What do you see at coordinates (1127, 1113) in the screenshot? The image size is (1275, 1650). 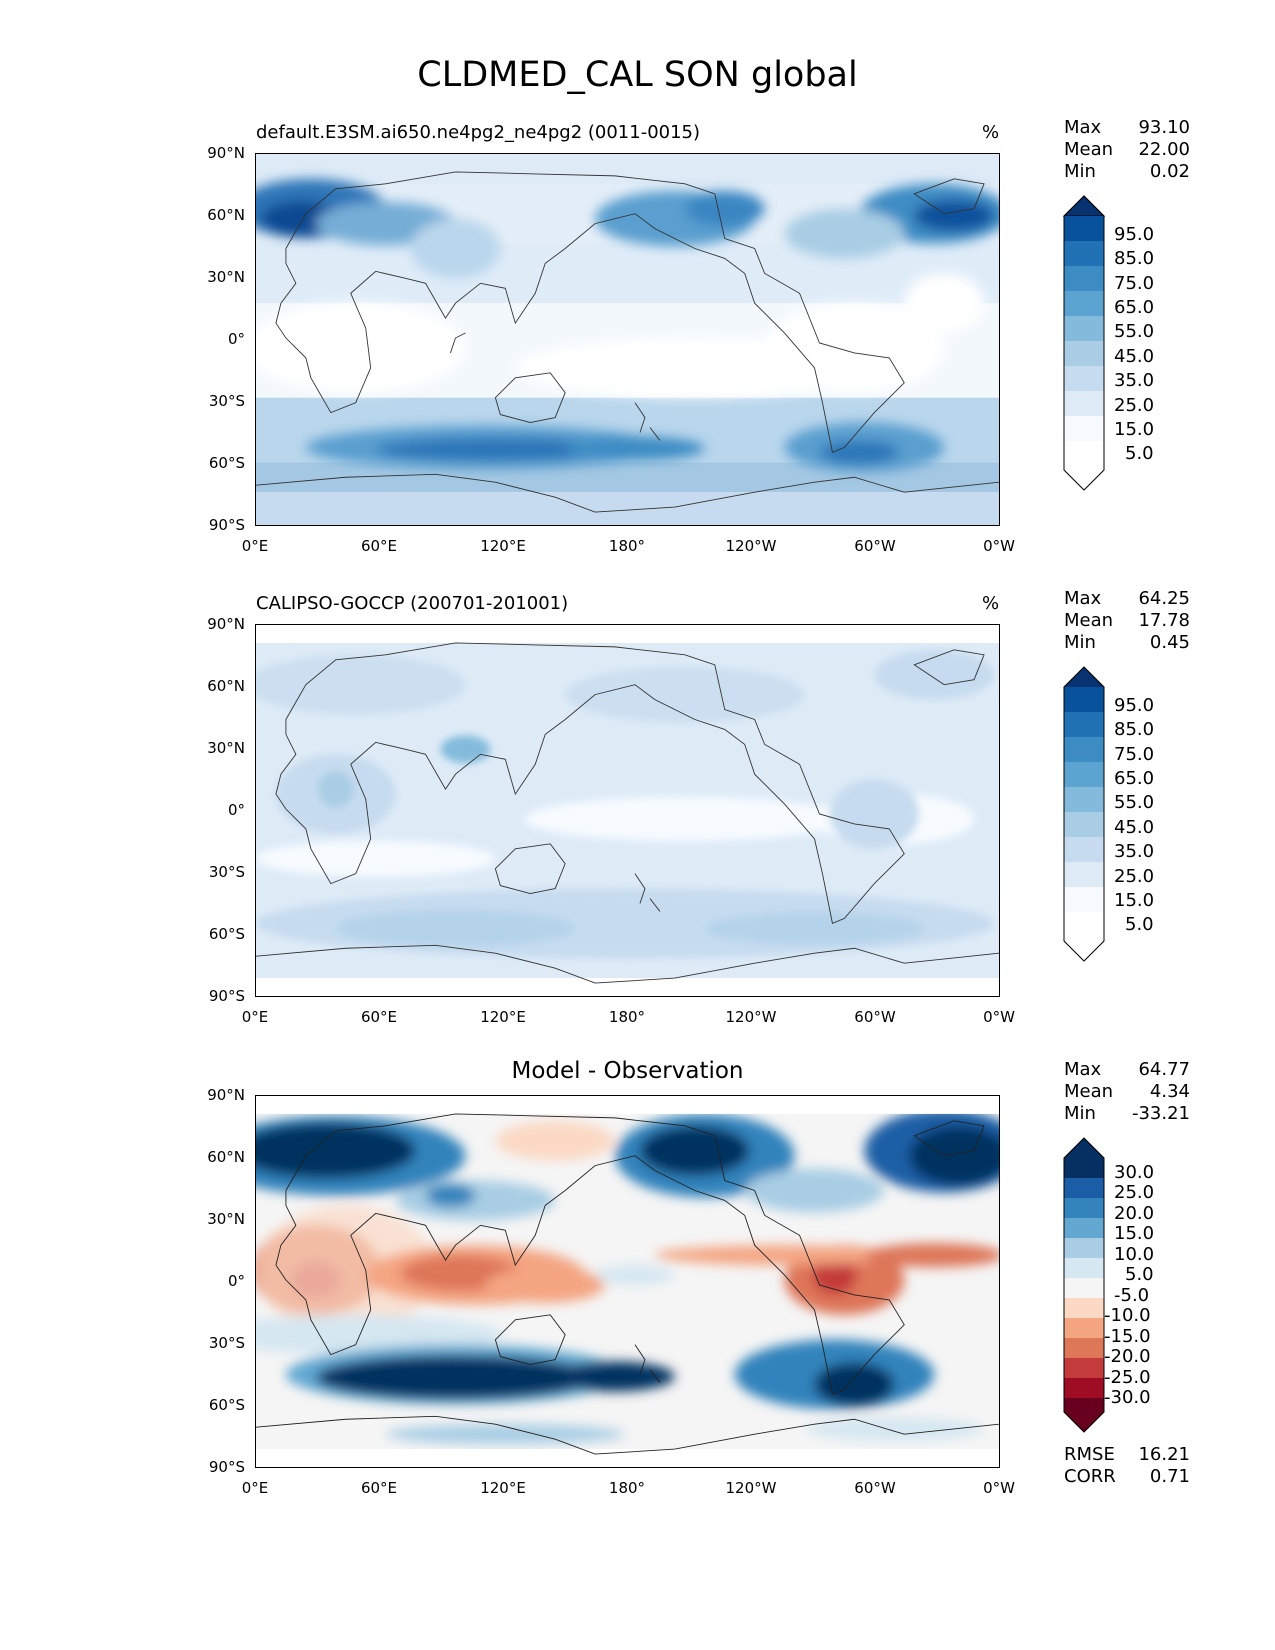 I see `stat-min: Min -33.21` at bounding box center [1127, 1113].